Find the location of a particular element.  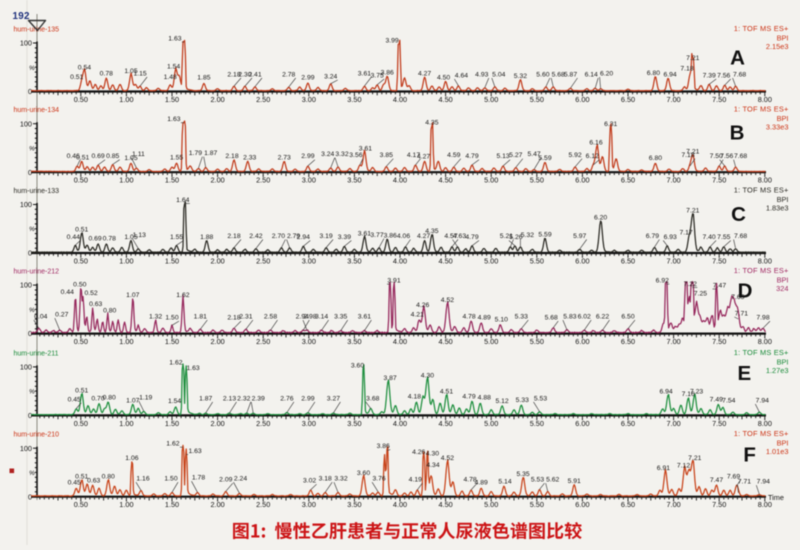

svg-text: 1.07 is located at coordinates (132, 401).